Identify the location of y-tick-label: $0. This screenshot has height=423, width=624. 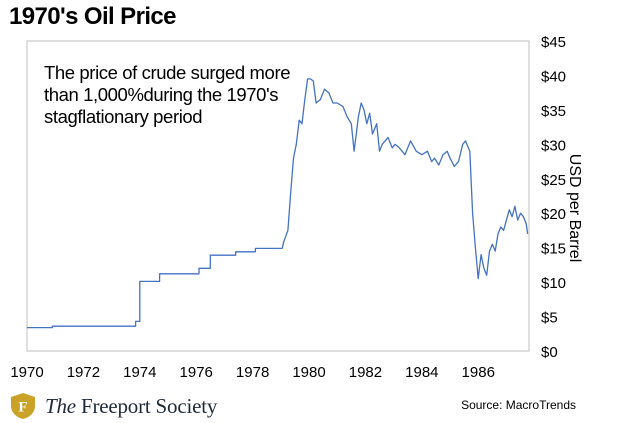
(549, 352).